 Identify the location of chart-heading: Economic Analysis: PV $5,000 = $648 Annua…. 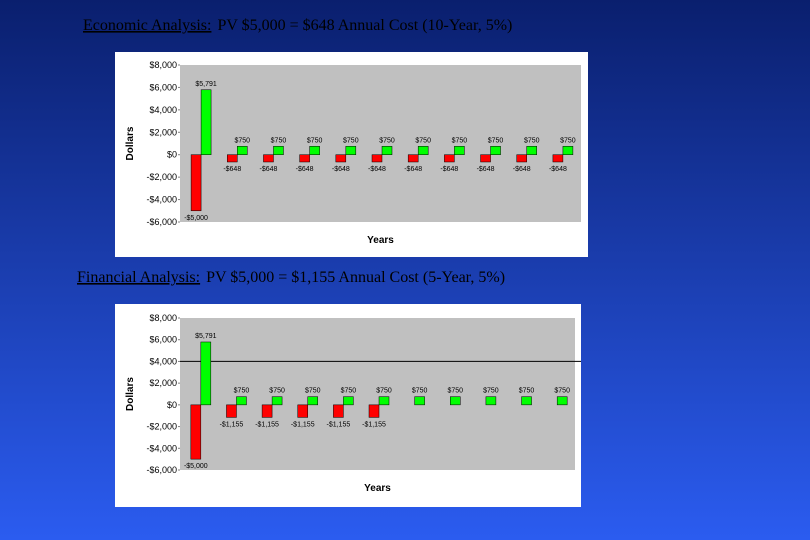
(297, 25).